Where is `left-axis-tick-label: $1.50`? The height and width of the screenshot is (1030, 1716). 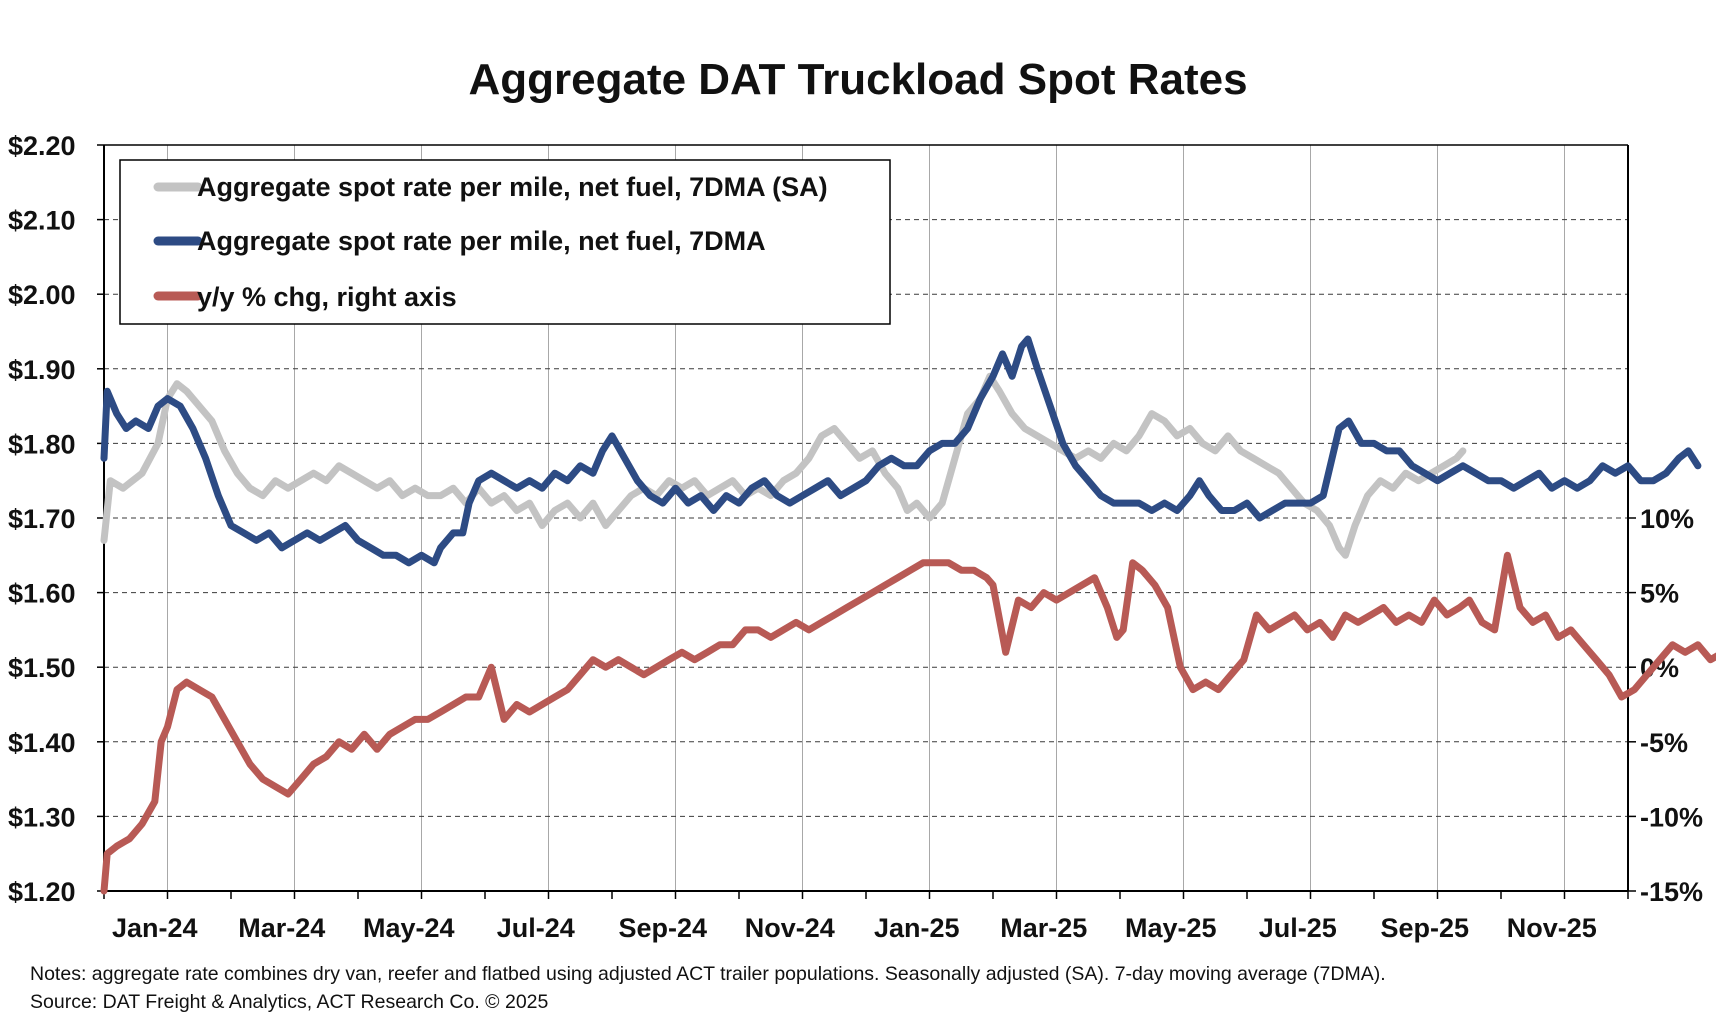
left-axis-tick-label: $1.50 is located at coordinates (42, 668).